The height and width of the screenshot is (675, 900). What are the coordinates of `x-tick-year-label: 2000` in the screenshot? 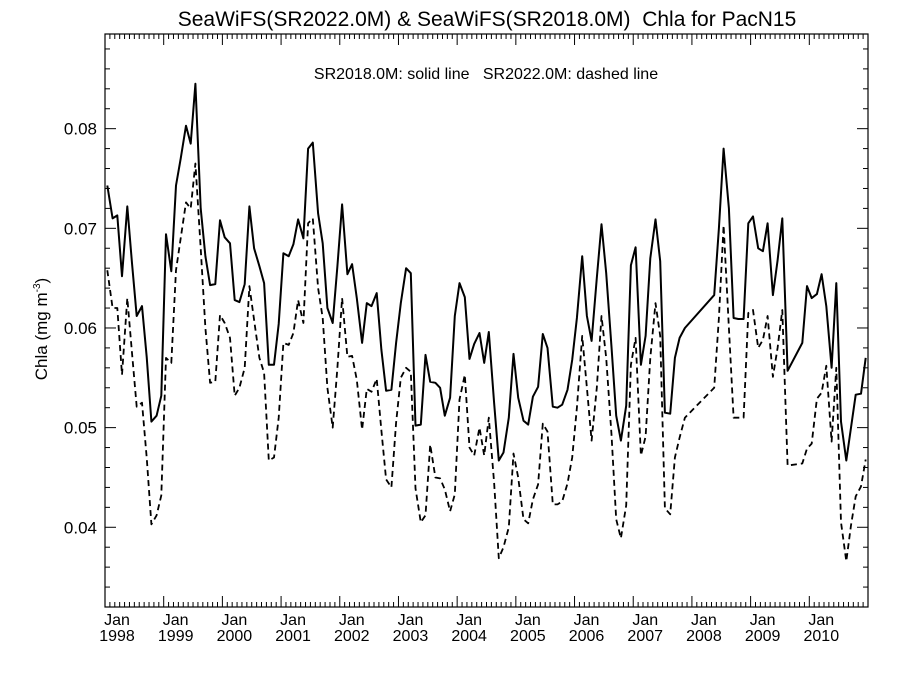 It's located at (235, 636).